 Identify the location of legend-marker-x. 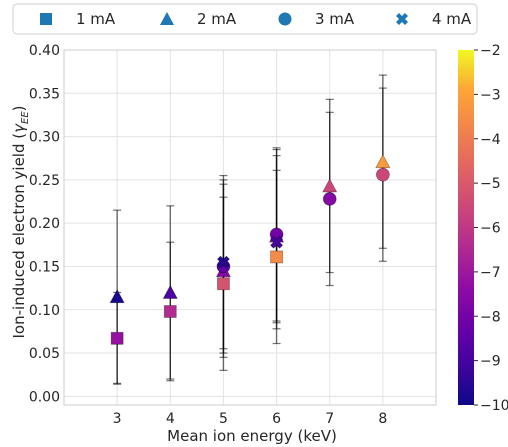
(402, 19).